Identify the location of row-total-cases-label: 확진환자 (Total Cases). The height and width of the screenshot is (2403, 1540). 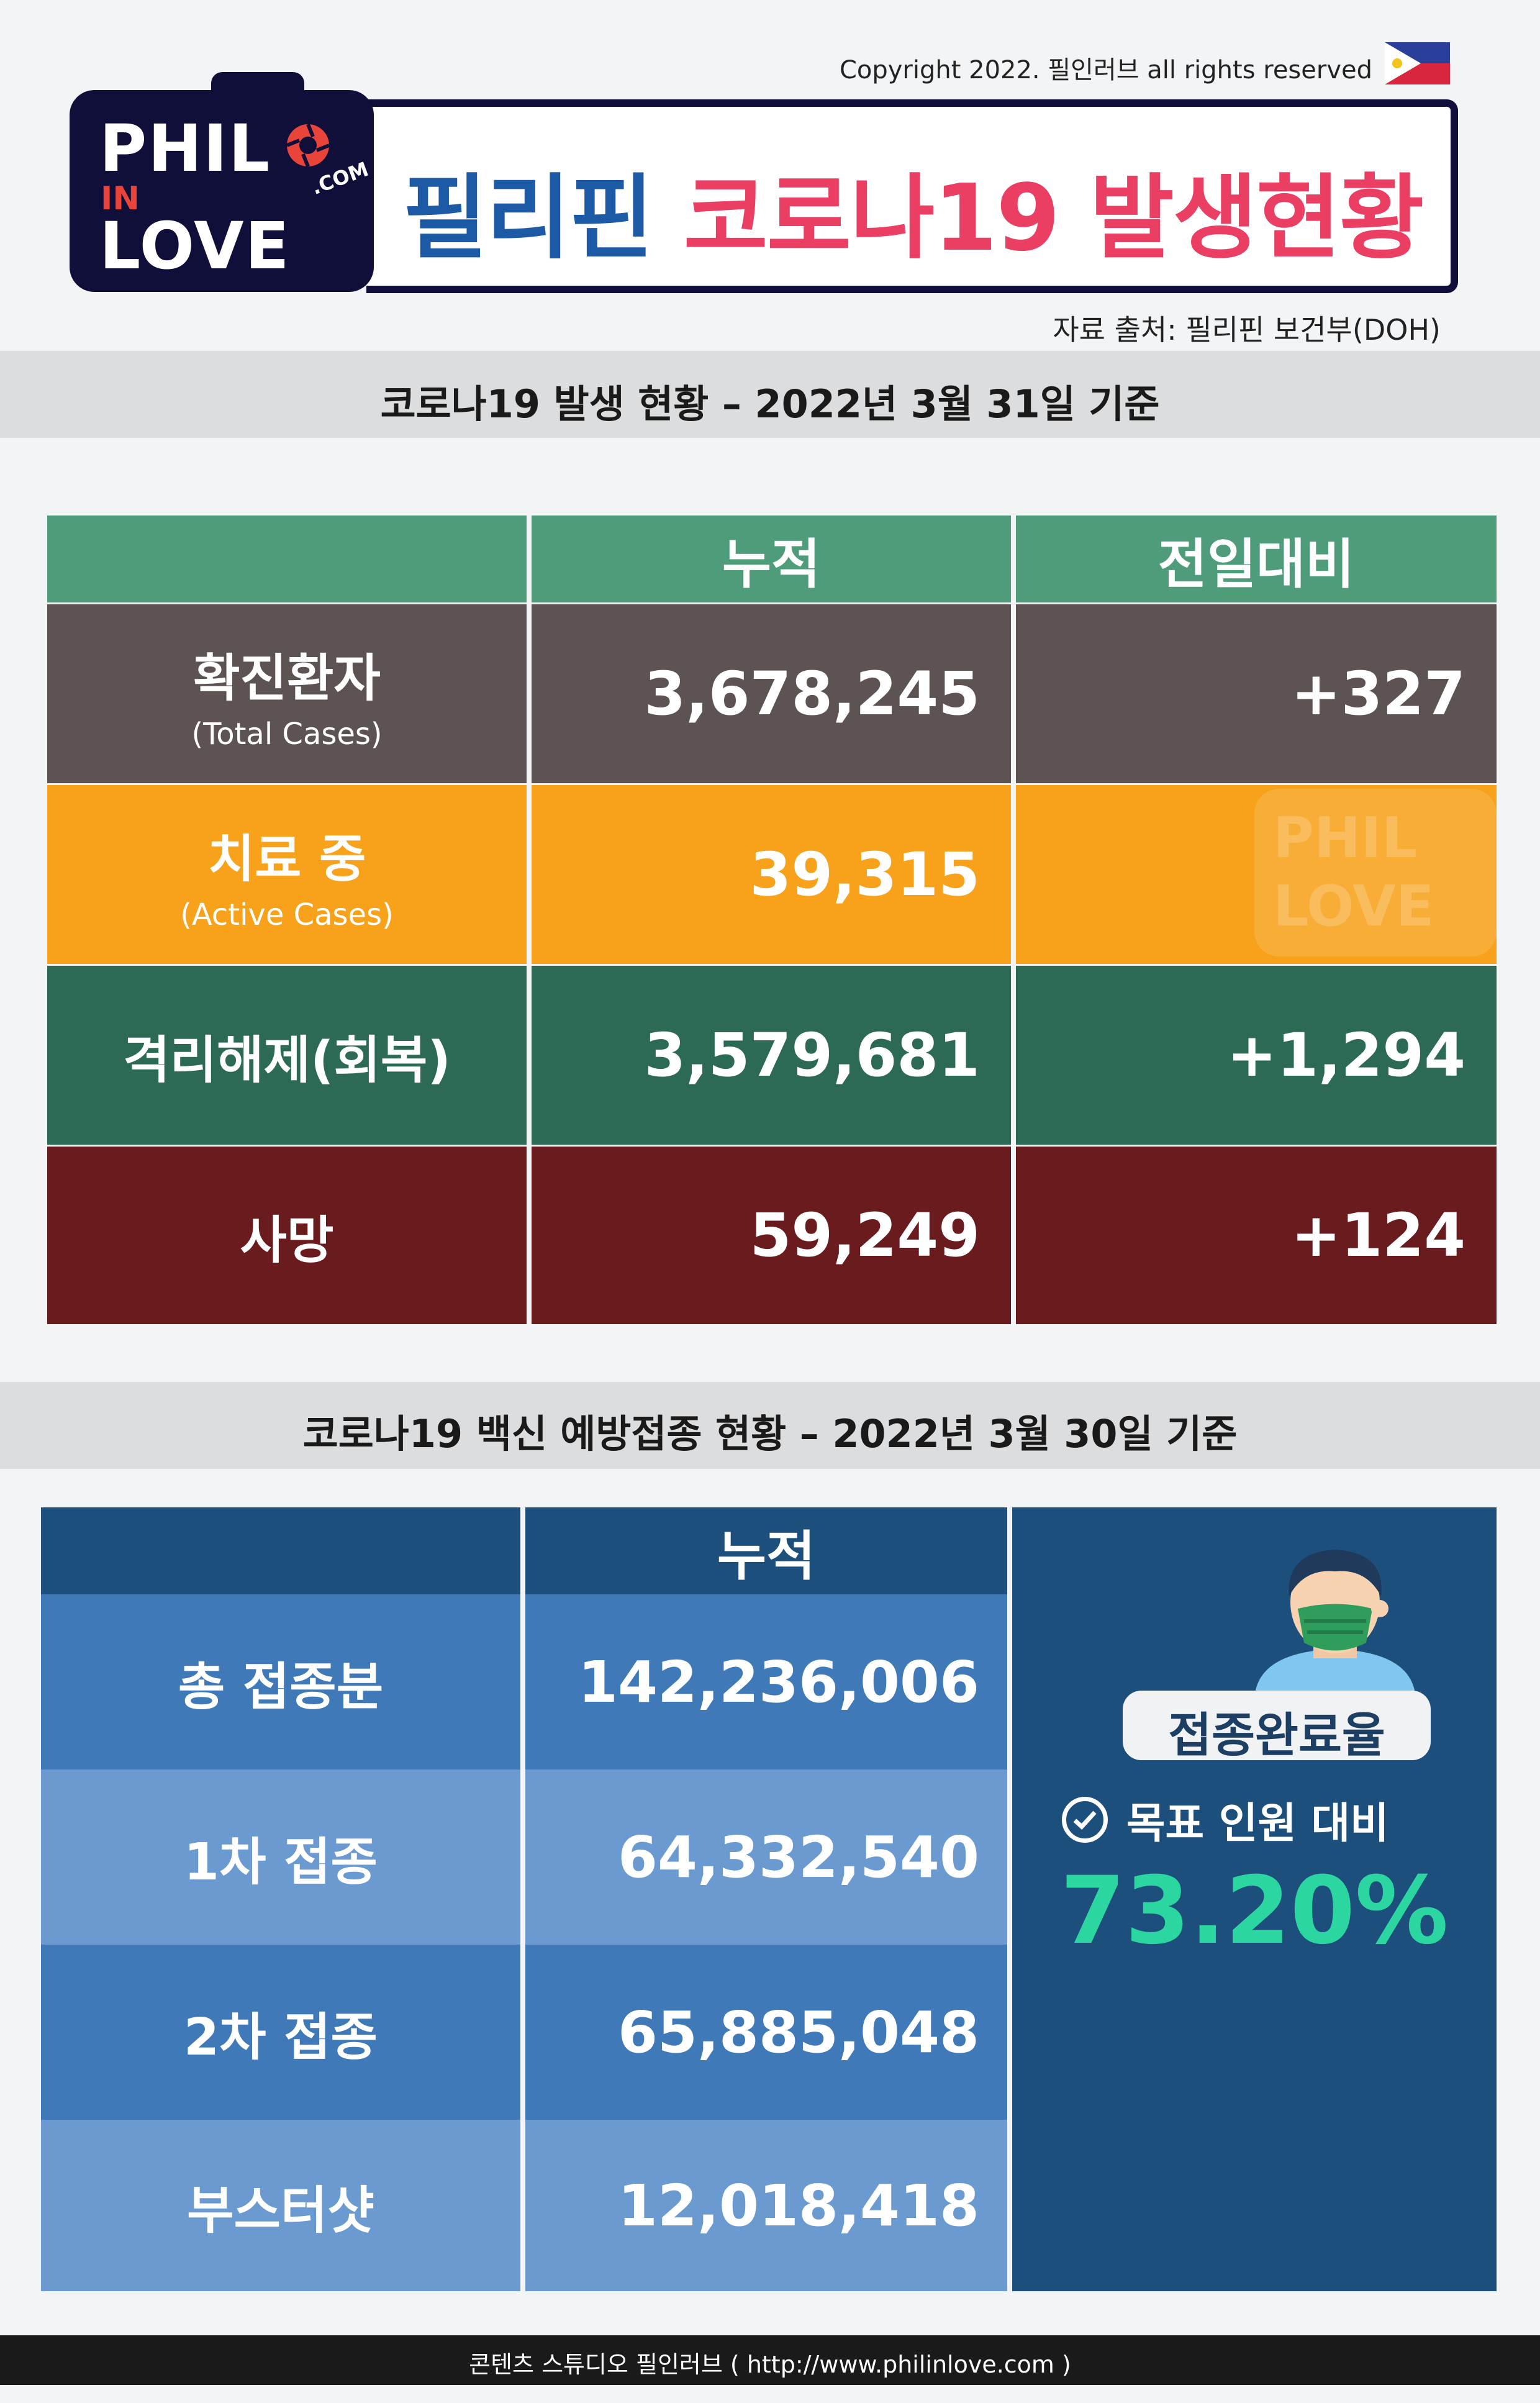
(287, 693).